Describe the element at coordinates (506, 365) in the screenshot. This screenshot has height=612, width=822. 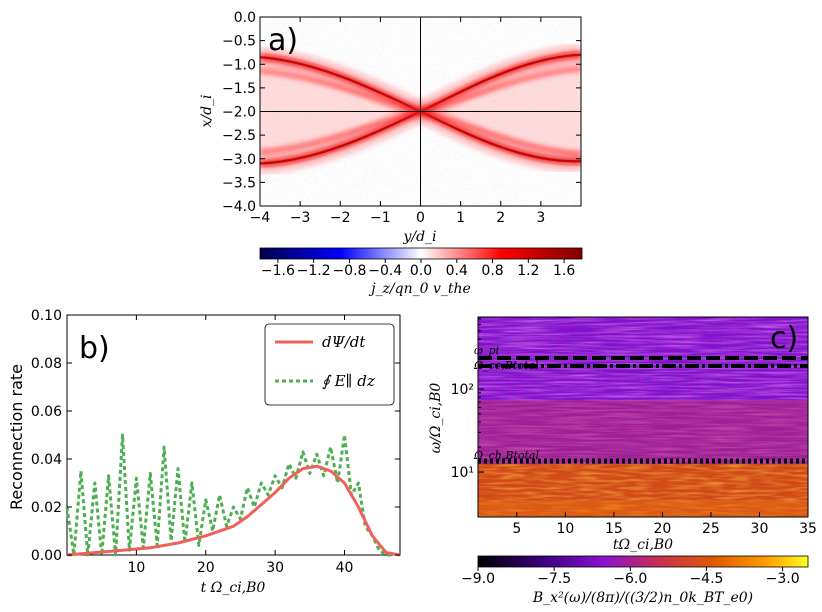
I see `panel-c-annotation-omega-ce: Ω_ce,Btotal` at that location.